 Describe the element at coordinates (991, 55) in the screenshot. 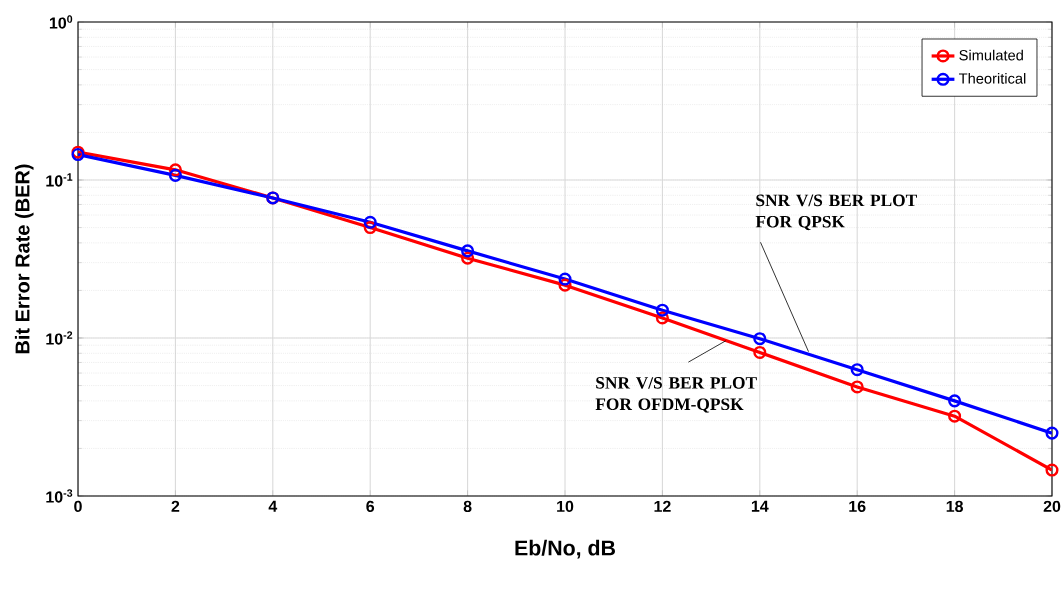

I see `legend-label: Simulated` at that location.